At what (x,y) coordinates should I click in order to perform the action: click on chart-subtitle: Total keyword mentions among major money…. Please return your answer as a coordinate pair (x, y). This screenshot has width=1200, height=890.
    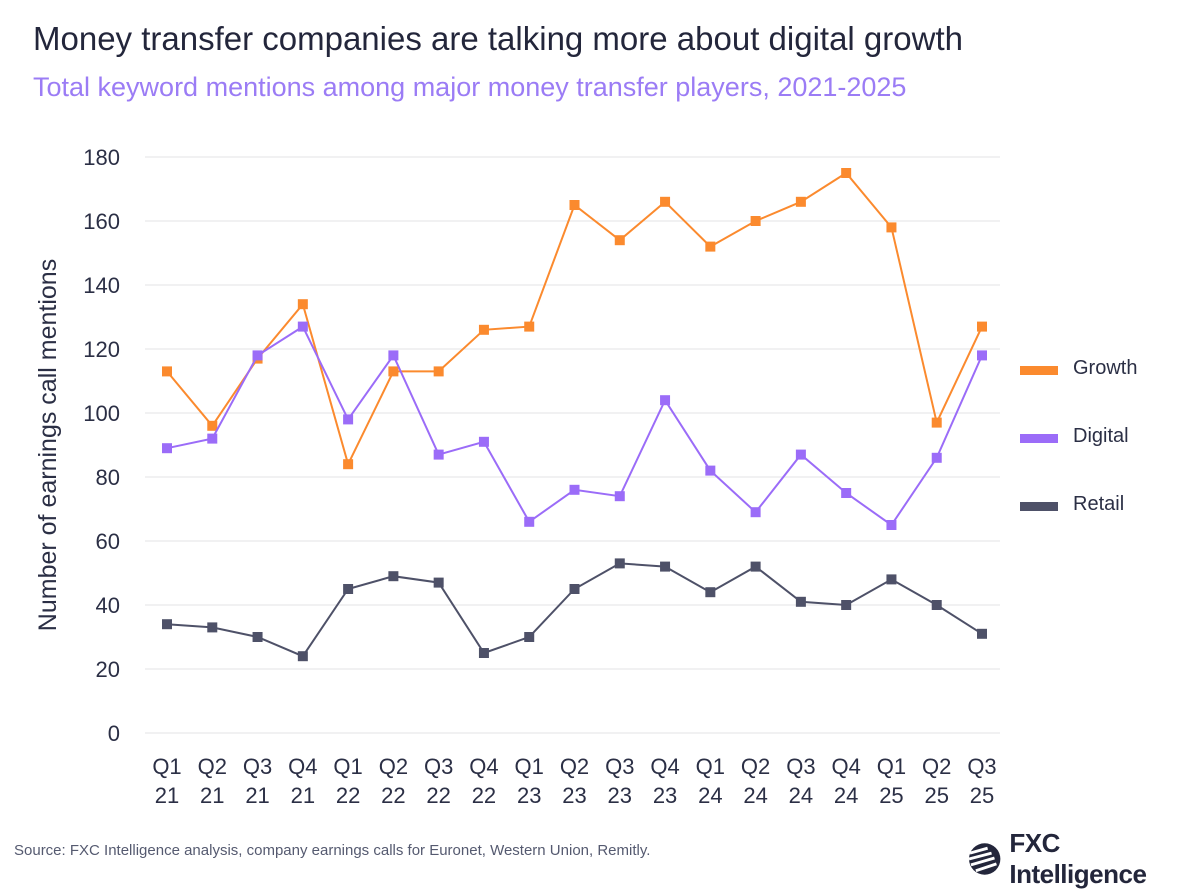
    Looking at the image, I should click on (470, 87).